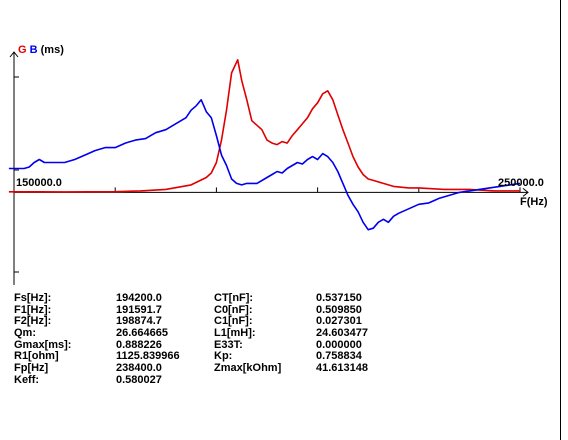 This screenshot has width=568, height=440. What do you see at coordinates (142, 333) in the screenshot?
I see `param-value: 26.664665` at bounding box center [142, 333].